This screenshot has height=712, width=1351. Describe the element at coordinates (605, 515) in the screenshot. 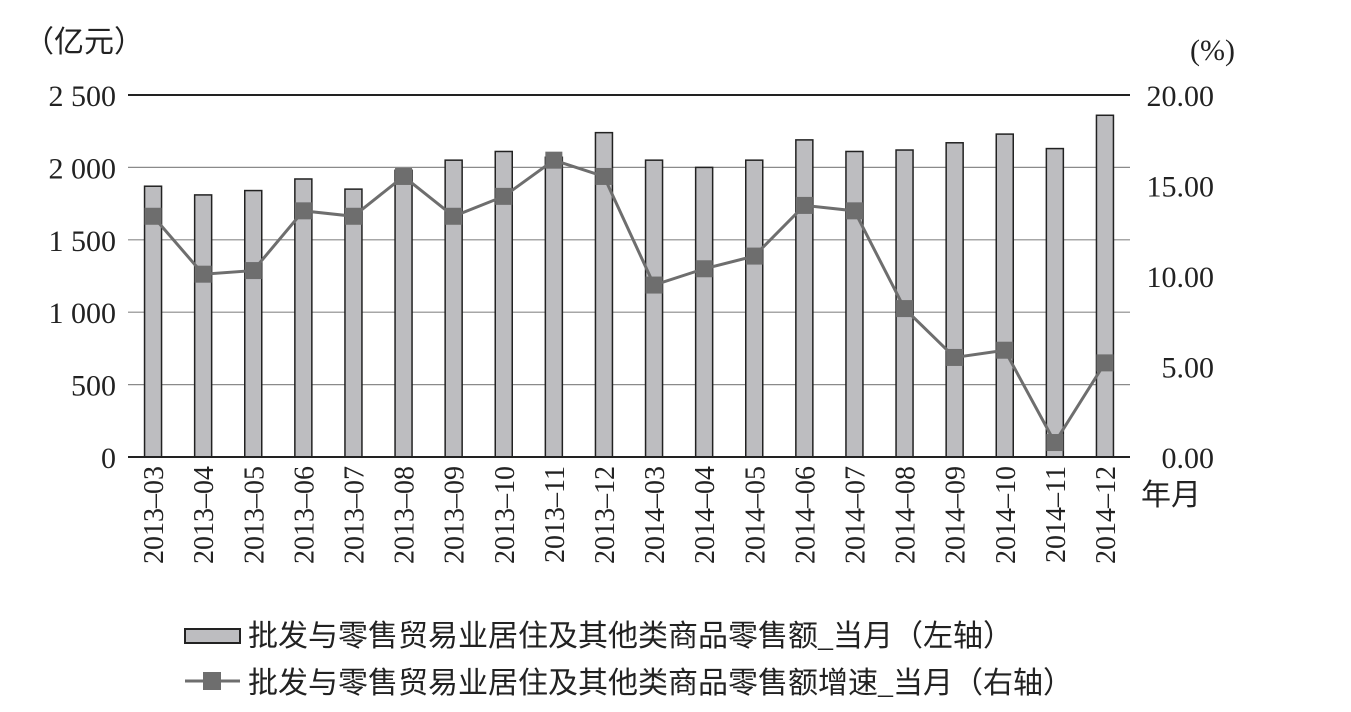

I see `x-tick-label: 2013–12` at that location.